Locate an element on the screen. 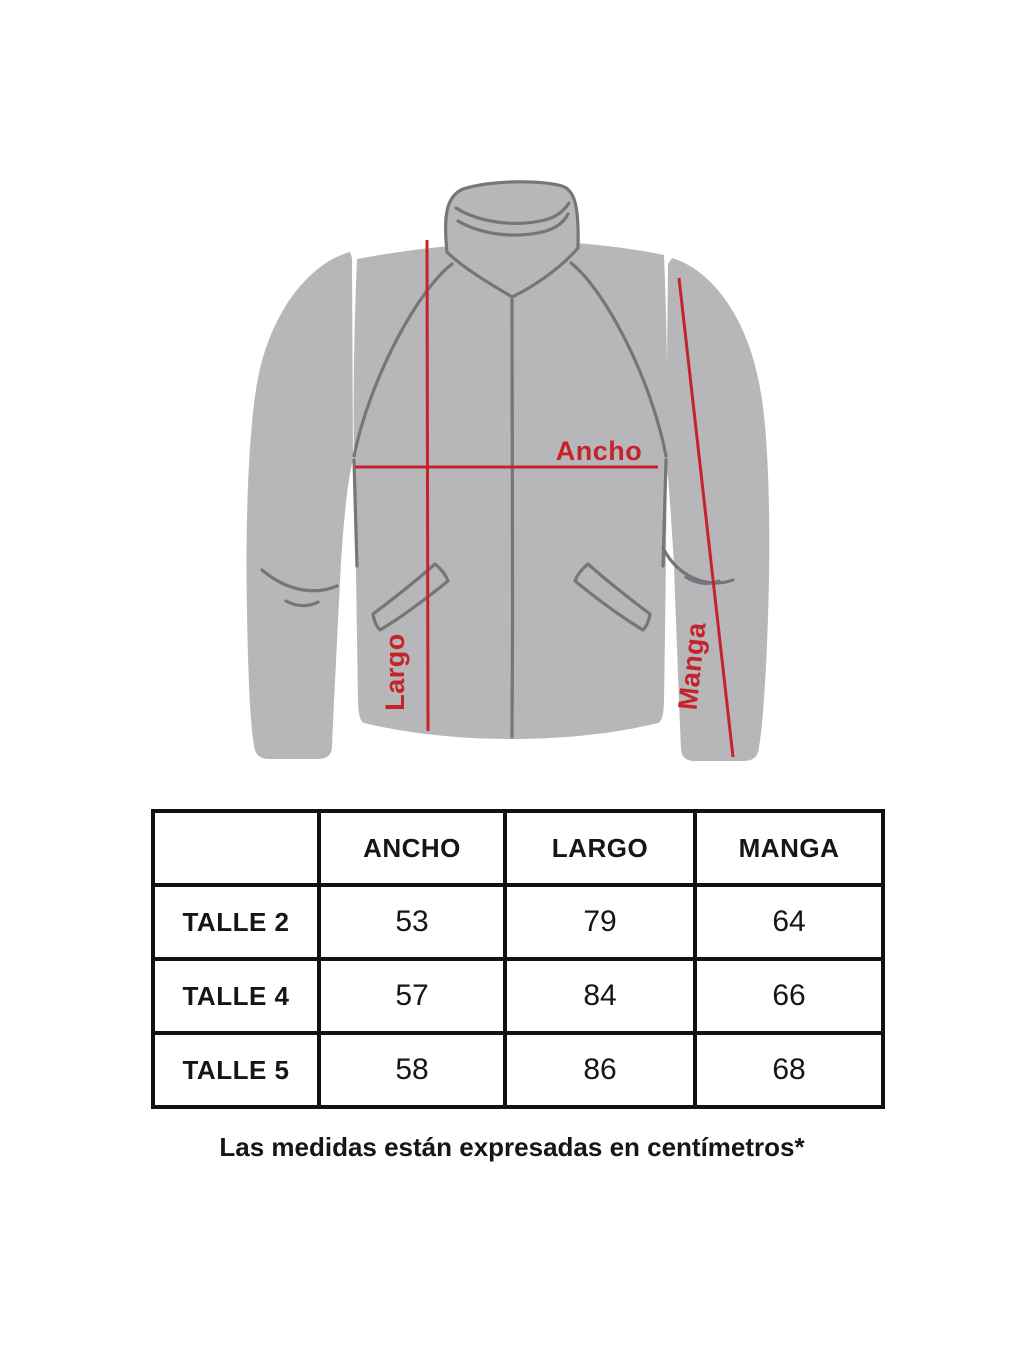 The width and height of the screenshot is (1024, 1350). table-row: TALLE 5 58 86 68 is located at coordinates (518, 1070).